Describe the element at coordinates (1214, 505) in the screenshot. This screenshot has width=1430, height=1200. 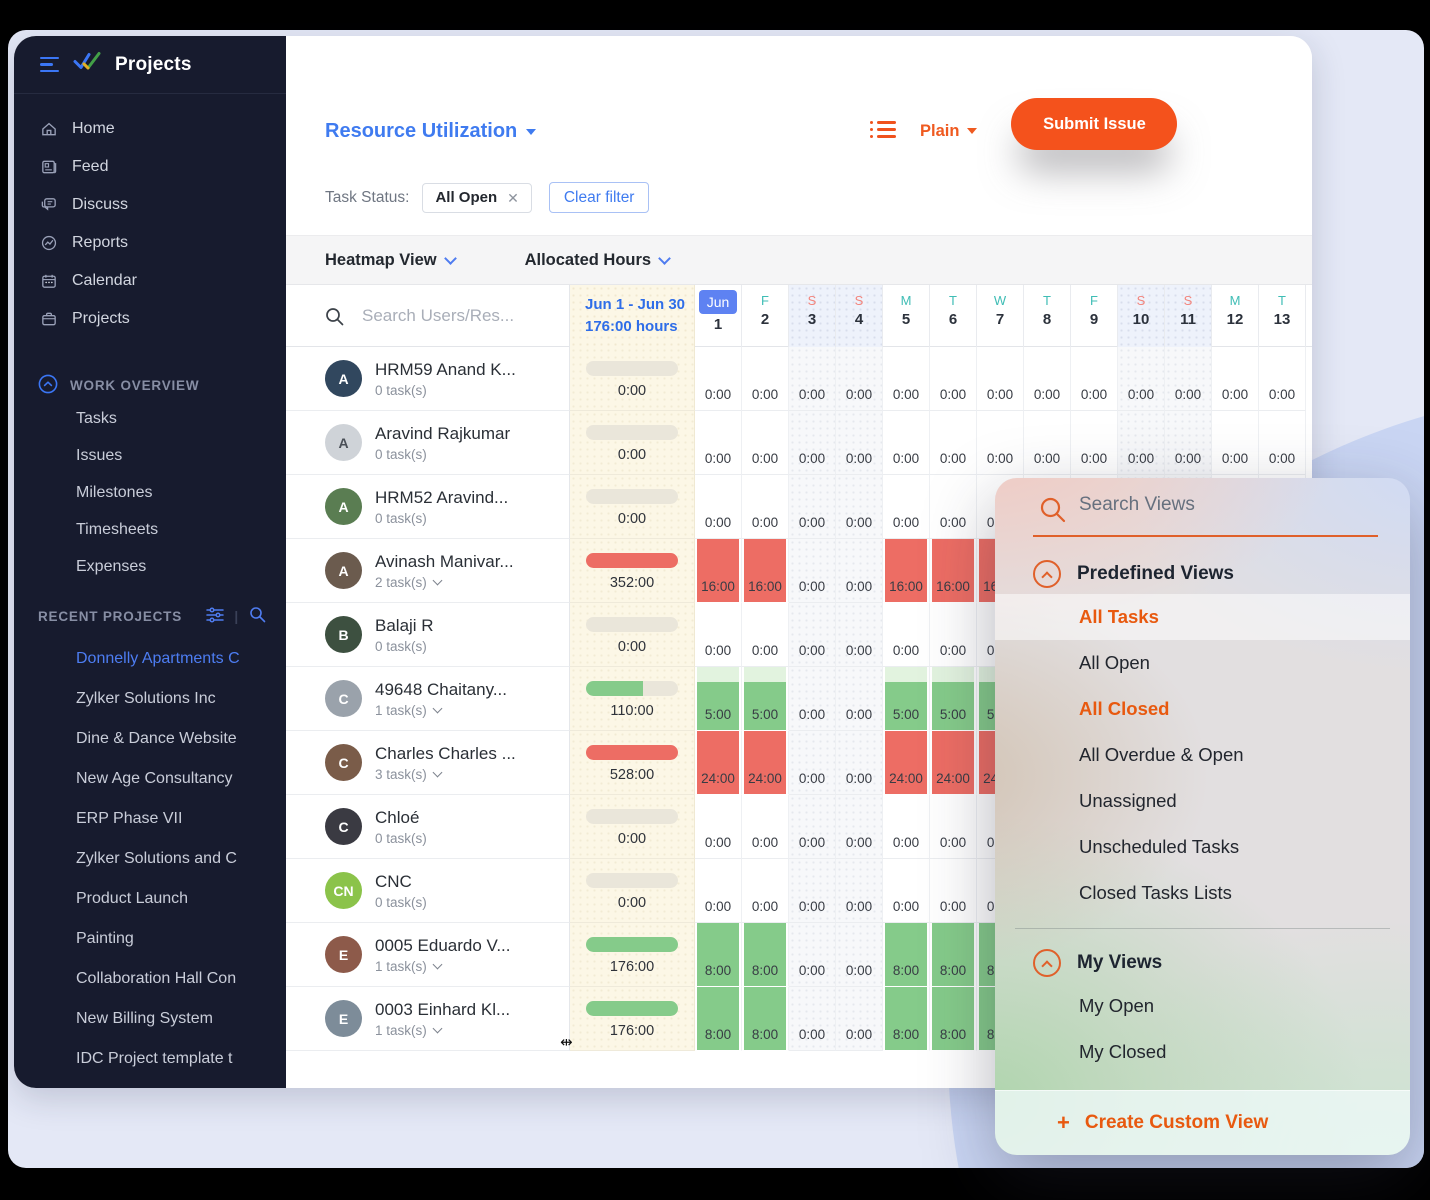
I see `views-search-input` at that location.